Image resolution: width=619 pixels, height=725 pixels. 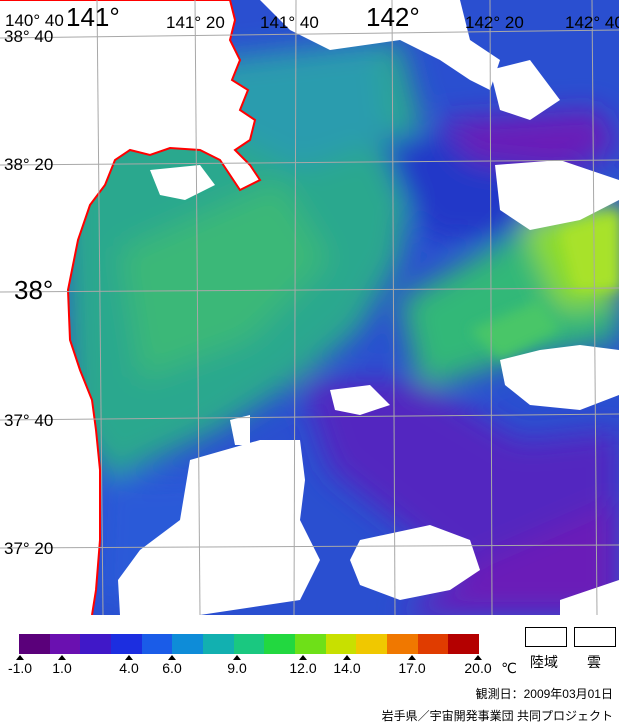 What do you see at coordinates (509, 668) in the screenshot?
I see `colorbar-unit: ℃` at bounding box center [509, 668].